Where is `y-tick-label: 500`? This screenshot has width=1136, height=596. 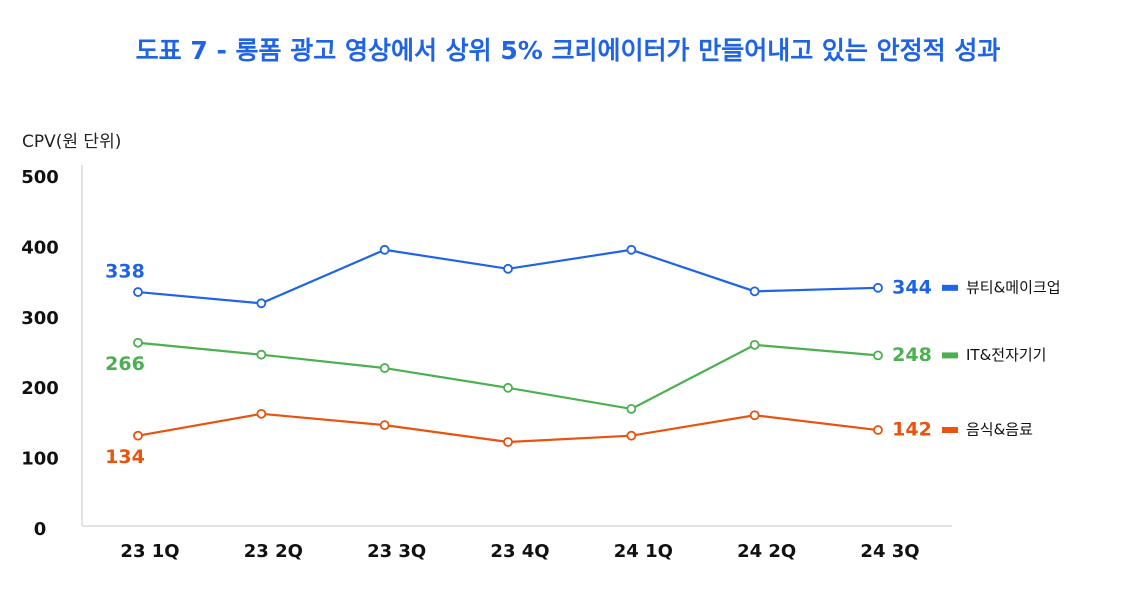
y-tick-label: 500 is located at coordinates (40, 177).